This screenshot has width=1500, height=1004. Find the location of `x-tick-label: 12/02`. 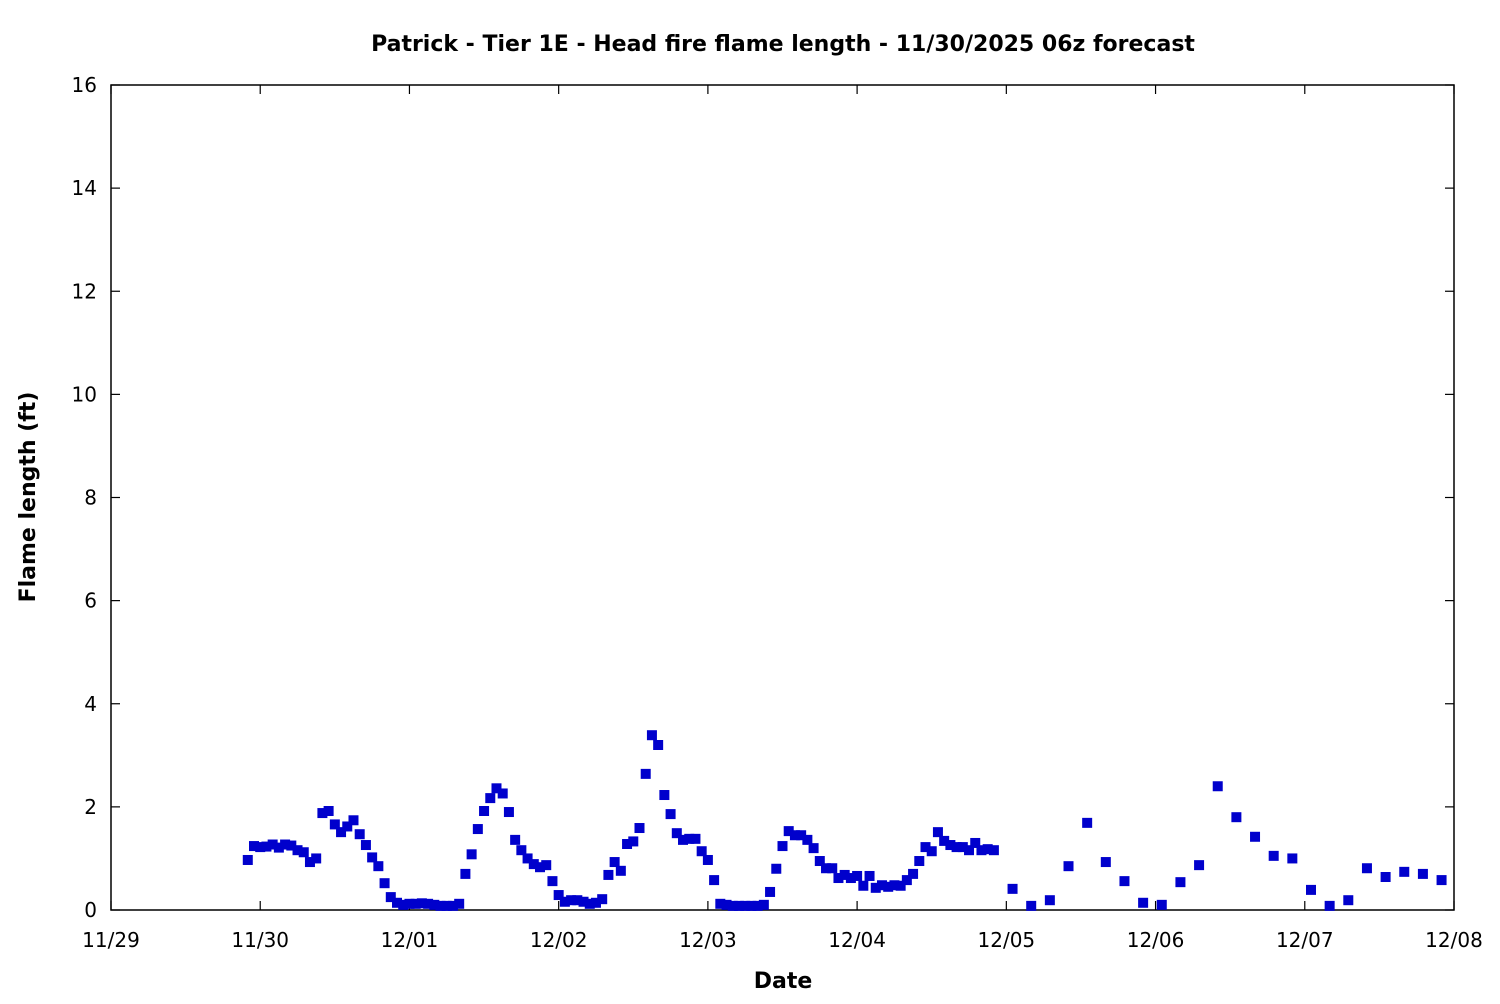

x-tick-label: 12/02 is located at coordinates (559, 940).